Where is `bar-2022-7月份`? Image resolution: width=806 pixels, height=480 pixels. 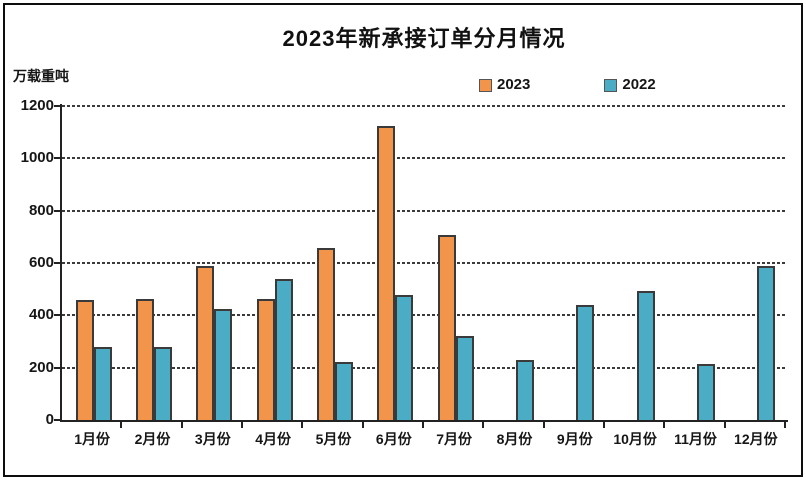
bar-2022-7月份 is located at coordinates (464, 378).